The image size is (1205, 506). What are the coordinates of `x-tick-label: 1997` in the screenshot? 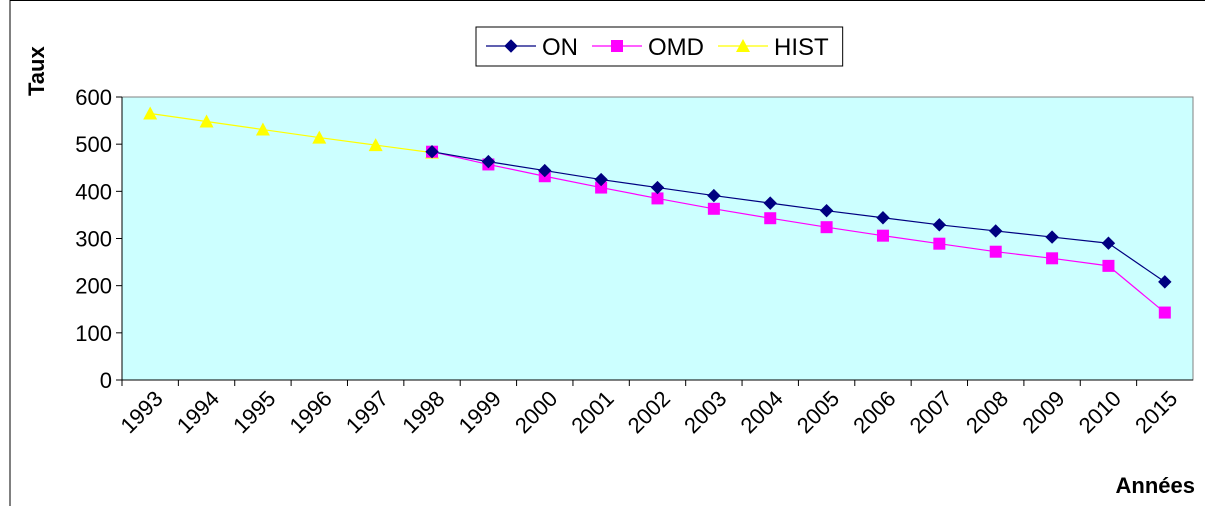 It's located at (367, 412).